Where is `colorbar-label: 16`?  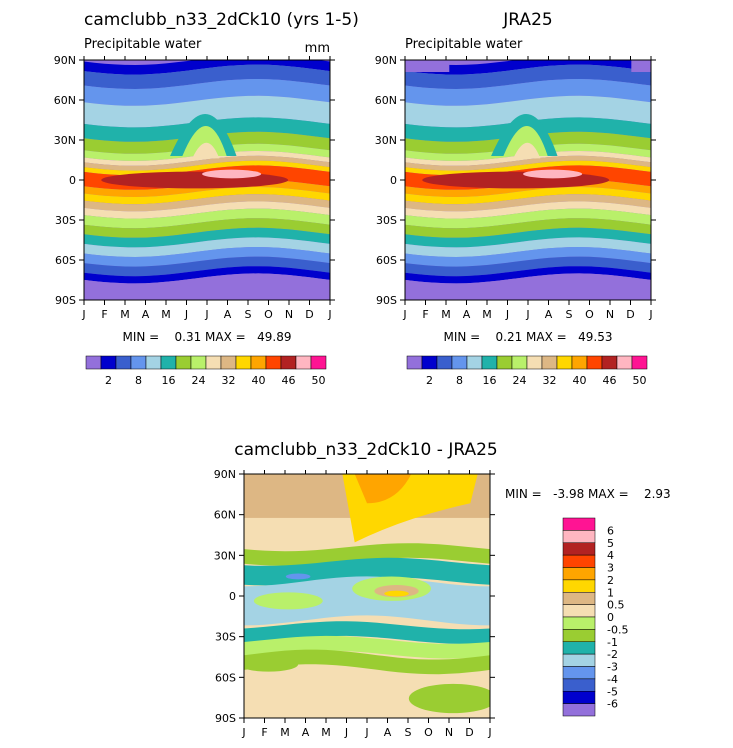
colorbar-label: 16 is located at coordinates (490, 380).